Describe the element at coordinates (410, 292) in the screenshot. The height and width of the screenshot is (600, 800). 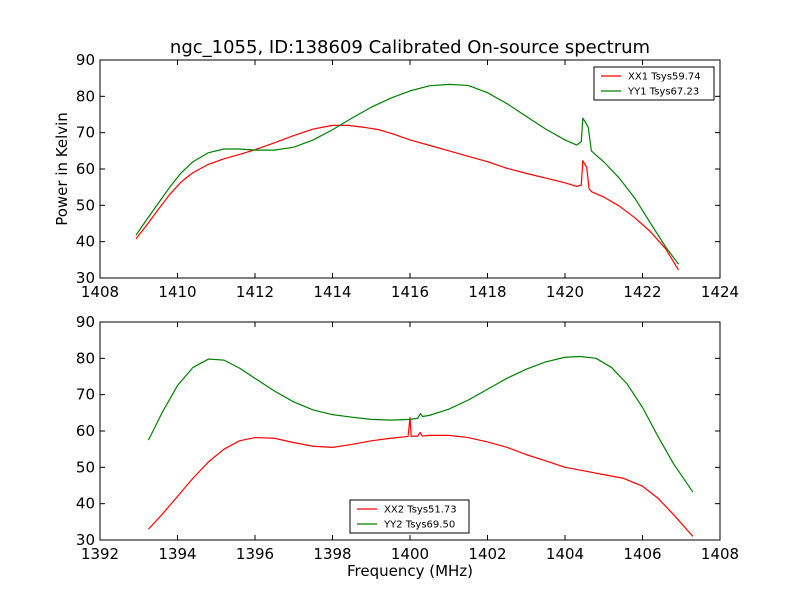
I see `x-tick-label-top-4: 1416` at that location.